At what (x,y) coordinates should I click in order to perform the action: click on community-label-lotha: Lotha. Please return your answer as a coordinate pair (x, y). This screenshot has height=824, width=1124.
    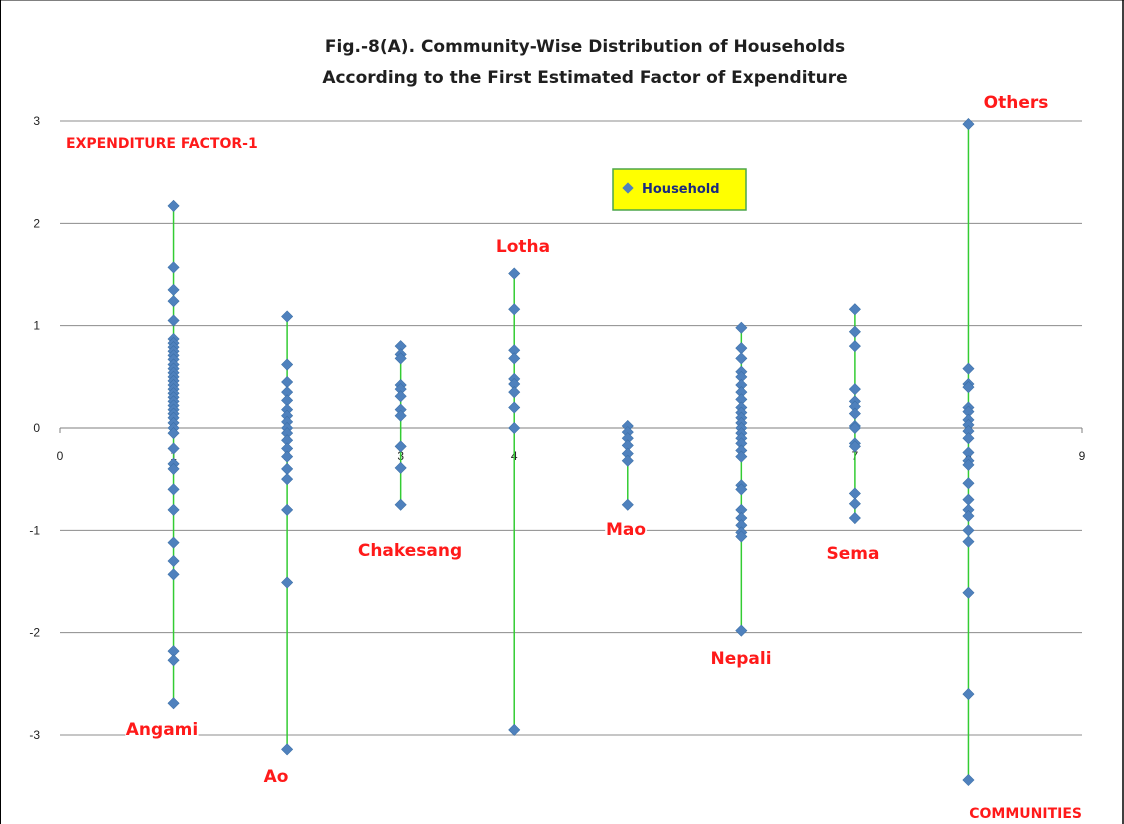
    Looking at the image, I should click on (523, 247).